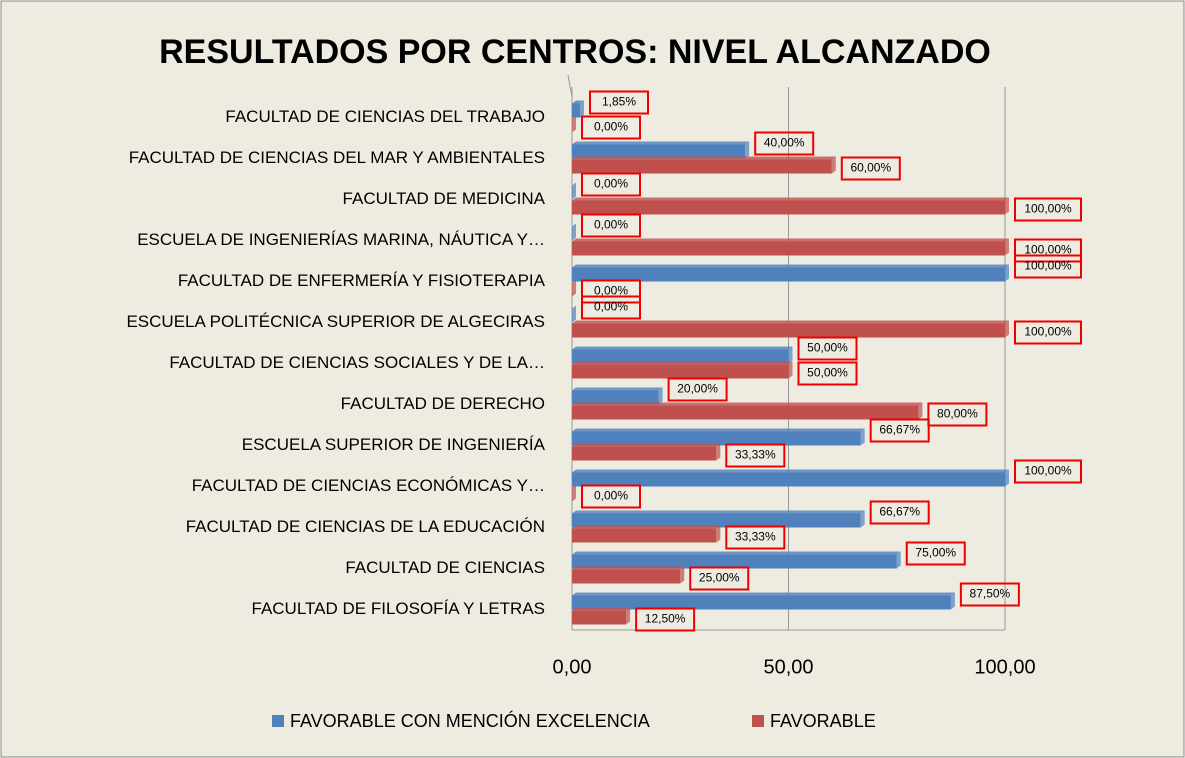 This screenshot has width=1185, height=758. What do you see at coordinates (399, 608) in the screenshot?
I see `y-tick-label: FACULTAD DE FILOSOFÍA Y LETRAS` at bounding box center [399, 608].